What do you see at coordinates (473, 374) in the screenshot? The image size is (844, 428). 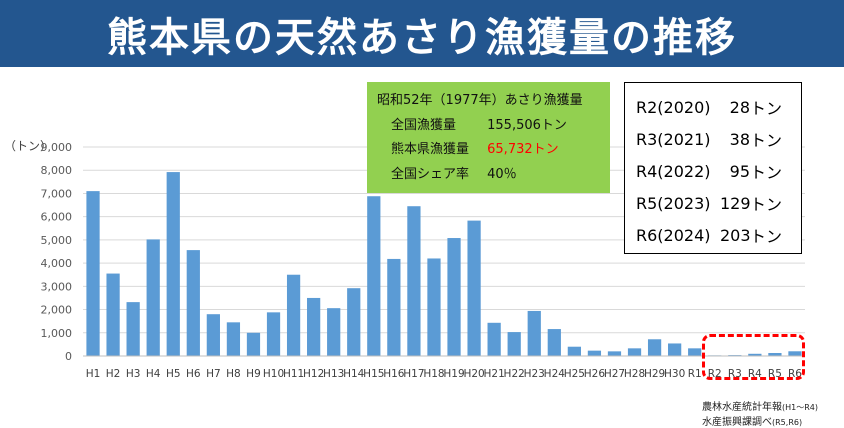 I see `x-tick-label: H20` at bounding box center [473, 374].